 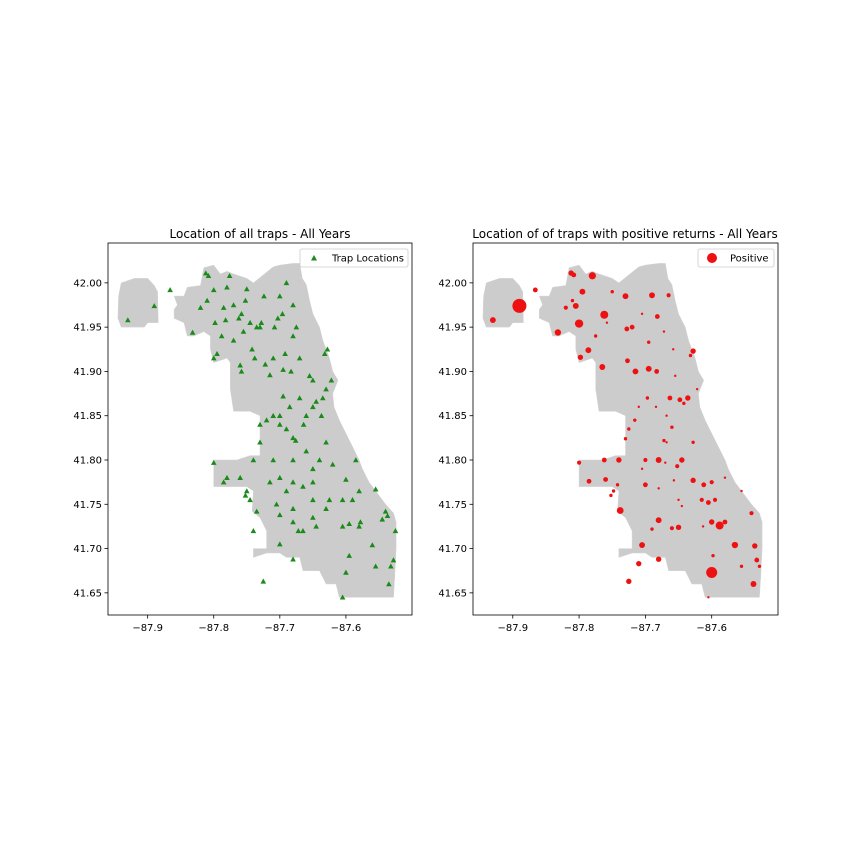 What do you see at coordinates (87, 461) in the screenshot?
I see `y-tick-label: 41.80` at bounding box center [87, 461].